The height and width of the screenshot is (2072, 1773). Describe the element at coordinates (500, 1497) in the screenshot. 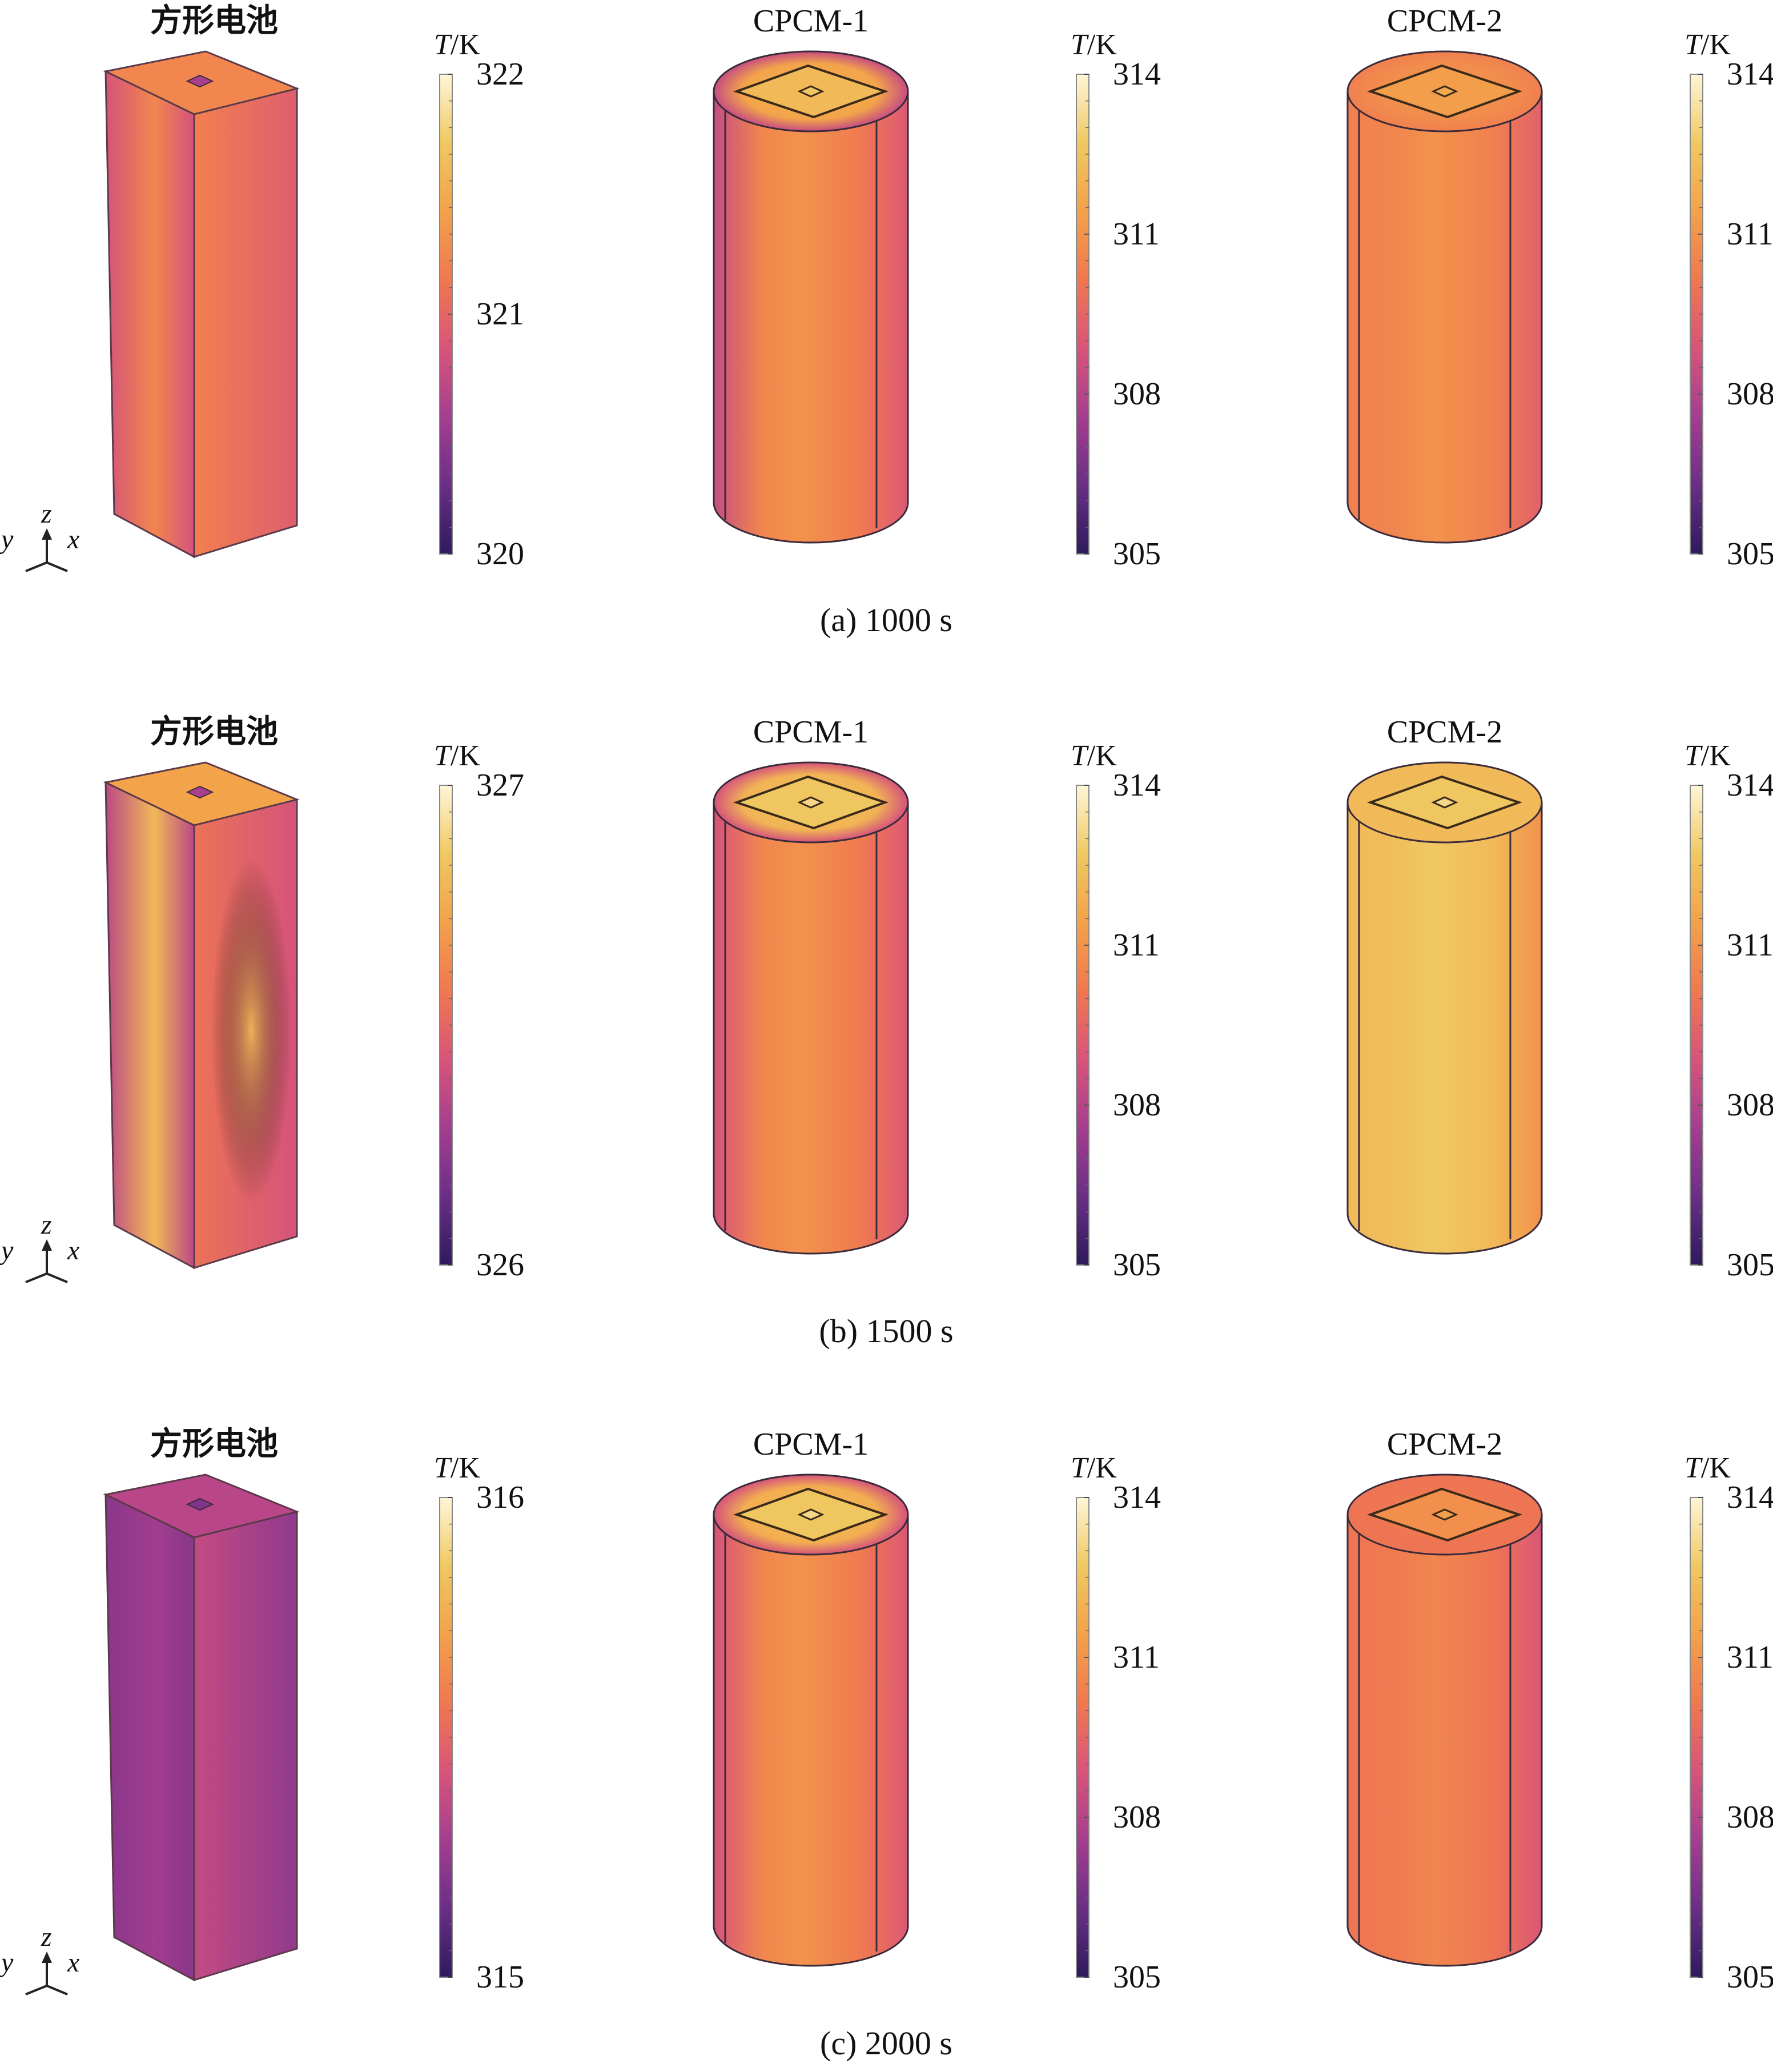

I see `colorbar-tick-label: 316` at that location.